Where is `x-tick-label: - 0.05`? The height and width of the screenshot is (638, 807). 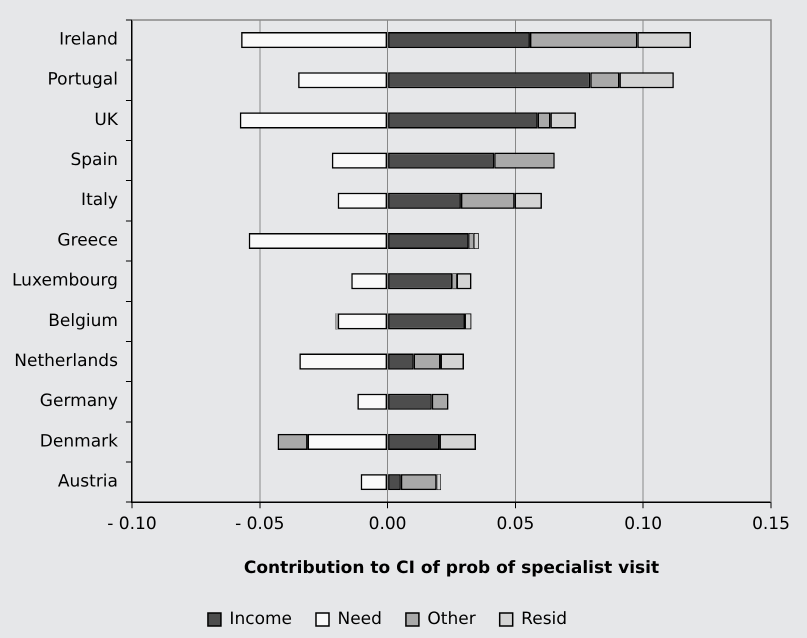 x-tick-label: - 0.05 is located at coordinates (259, 524).